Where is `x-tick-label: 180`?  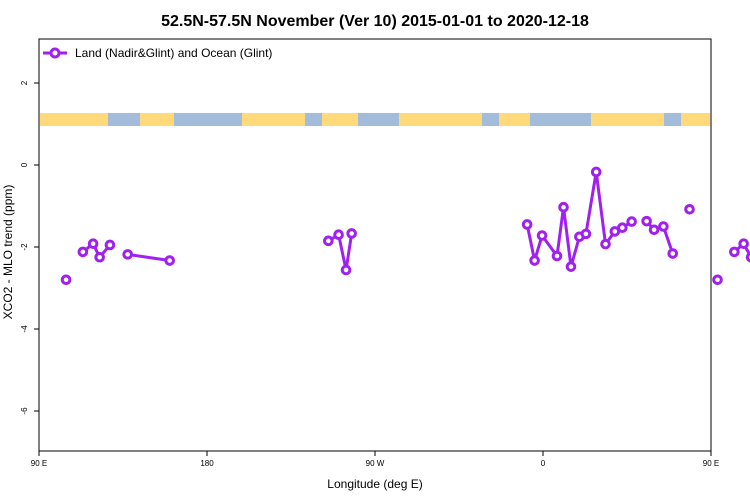 x-tick-label: 180 is located at coordinates (207, 463).